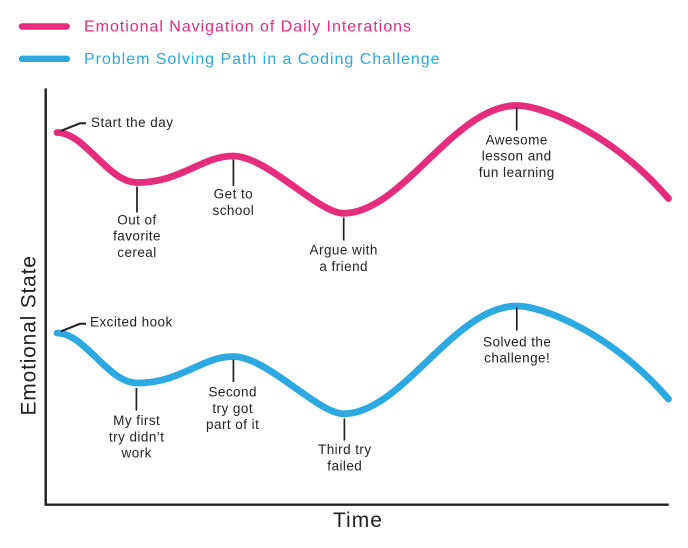  What do you see at coordinates (136, 252) in the screenshot?
I see `svg-text: cereal` at bounding box center [136, 252].